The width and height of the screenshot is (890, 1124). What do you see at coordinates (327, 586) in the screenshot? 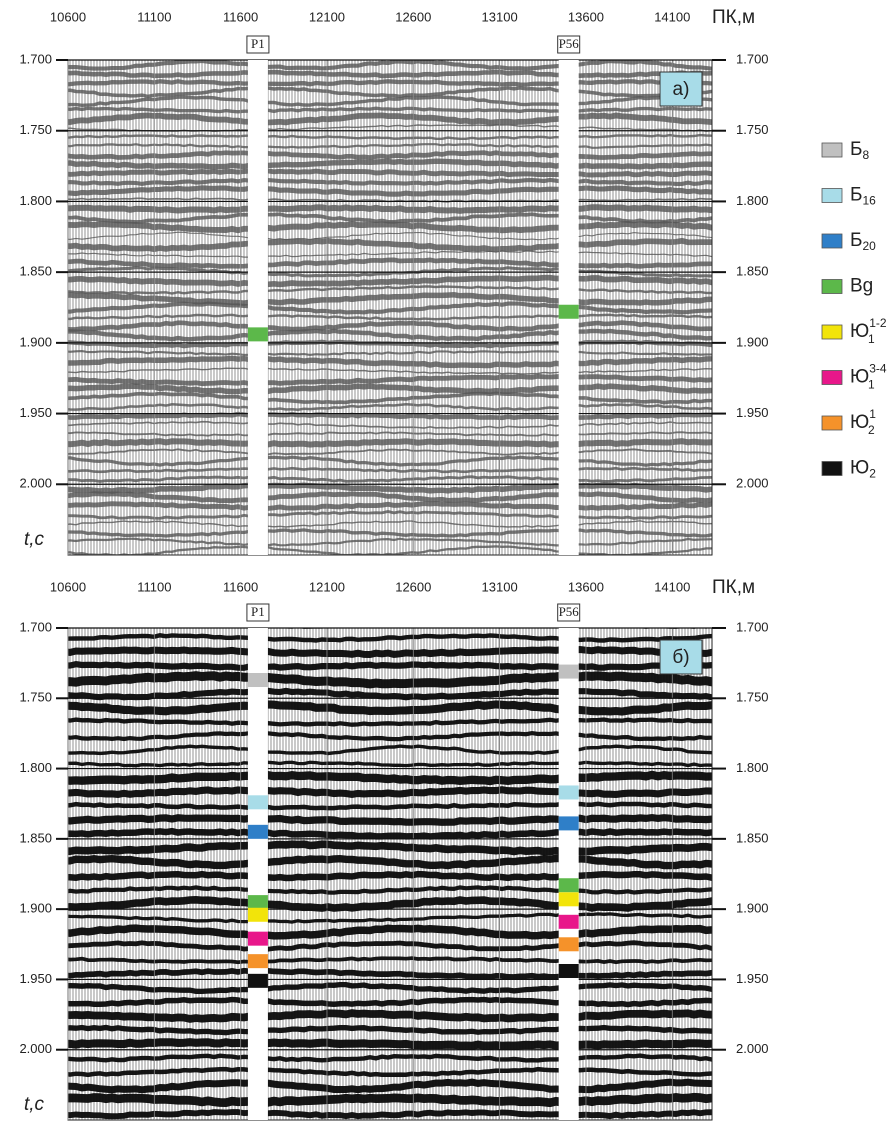
I see `x-tick-label: 12100` at bounding box center [327, 586].